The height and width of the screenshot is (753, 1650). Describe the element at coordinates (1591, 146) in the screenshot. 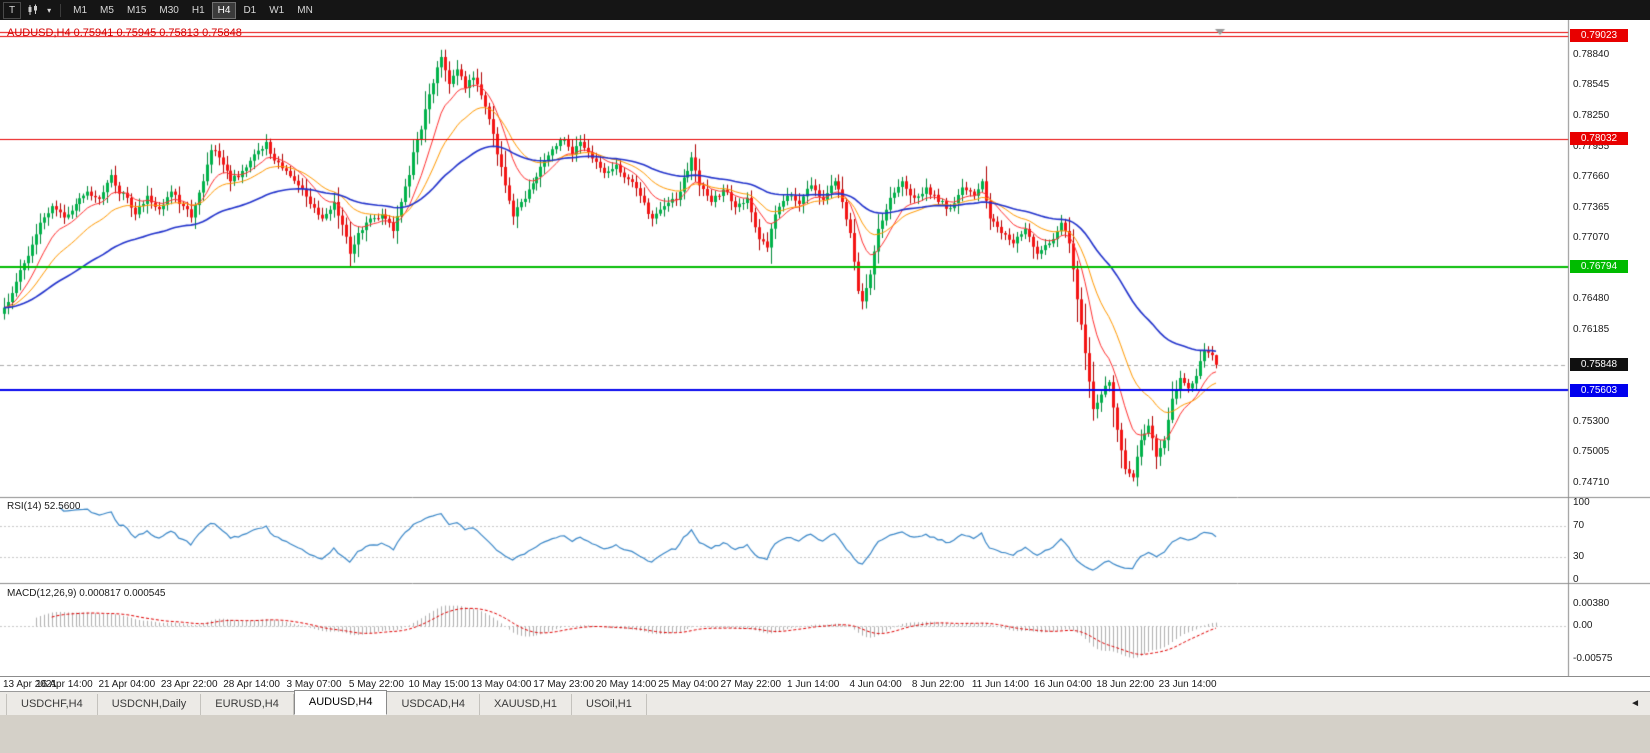

I see `price-axis-tick: 0.77955` at that location.